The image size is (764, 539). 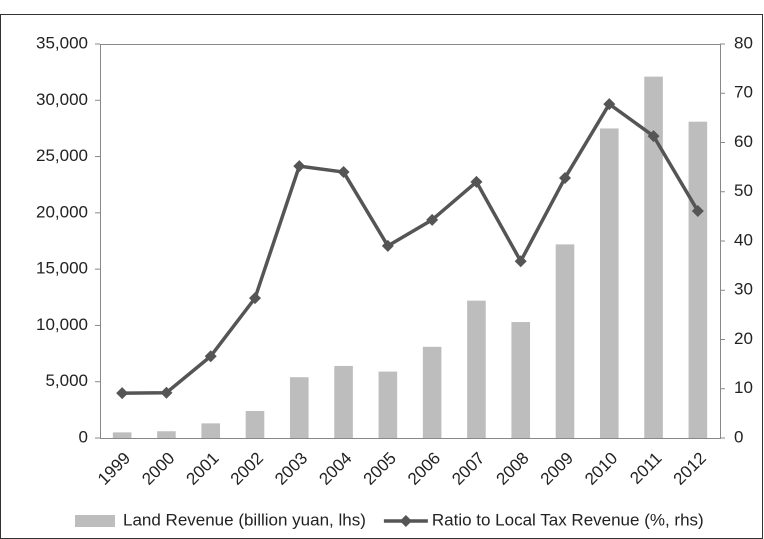 I want to click on y-tick-label: 10,000, so click(x=62, y=324).